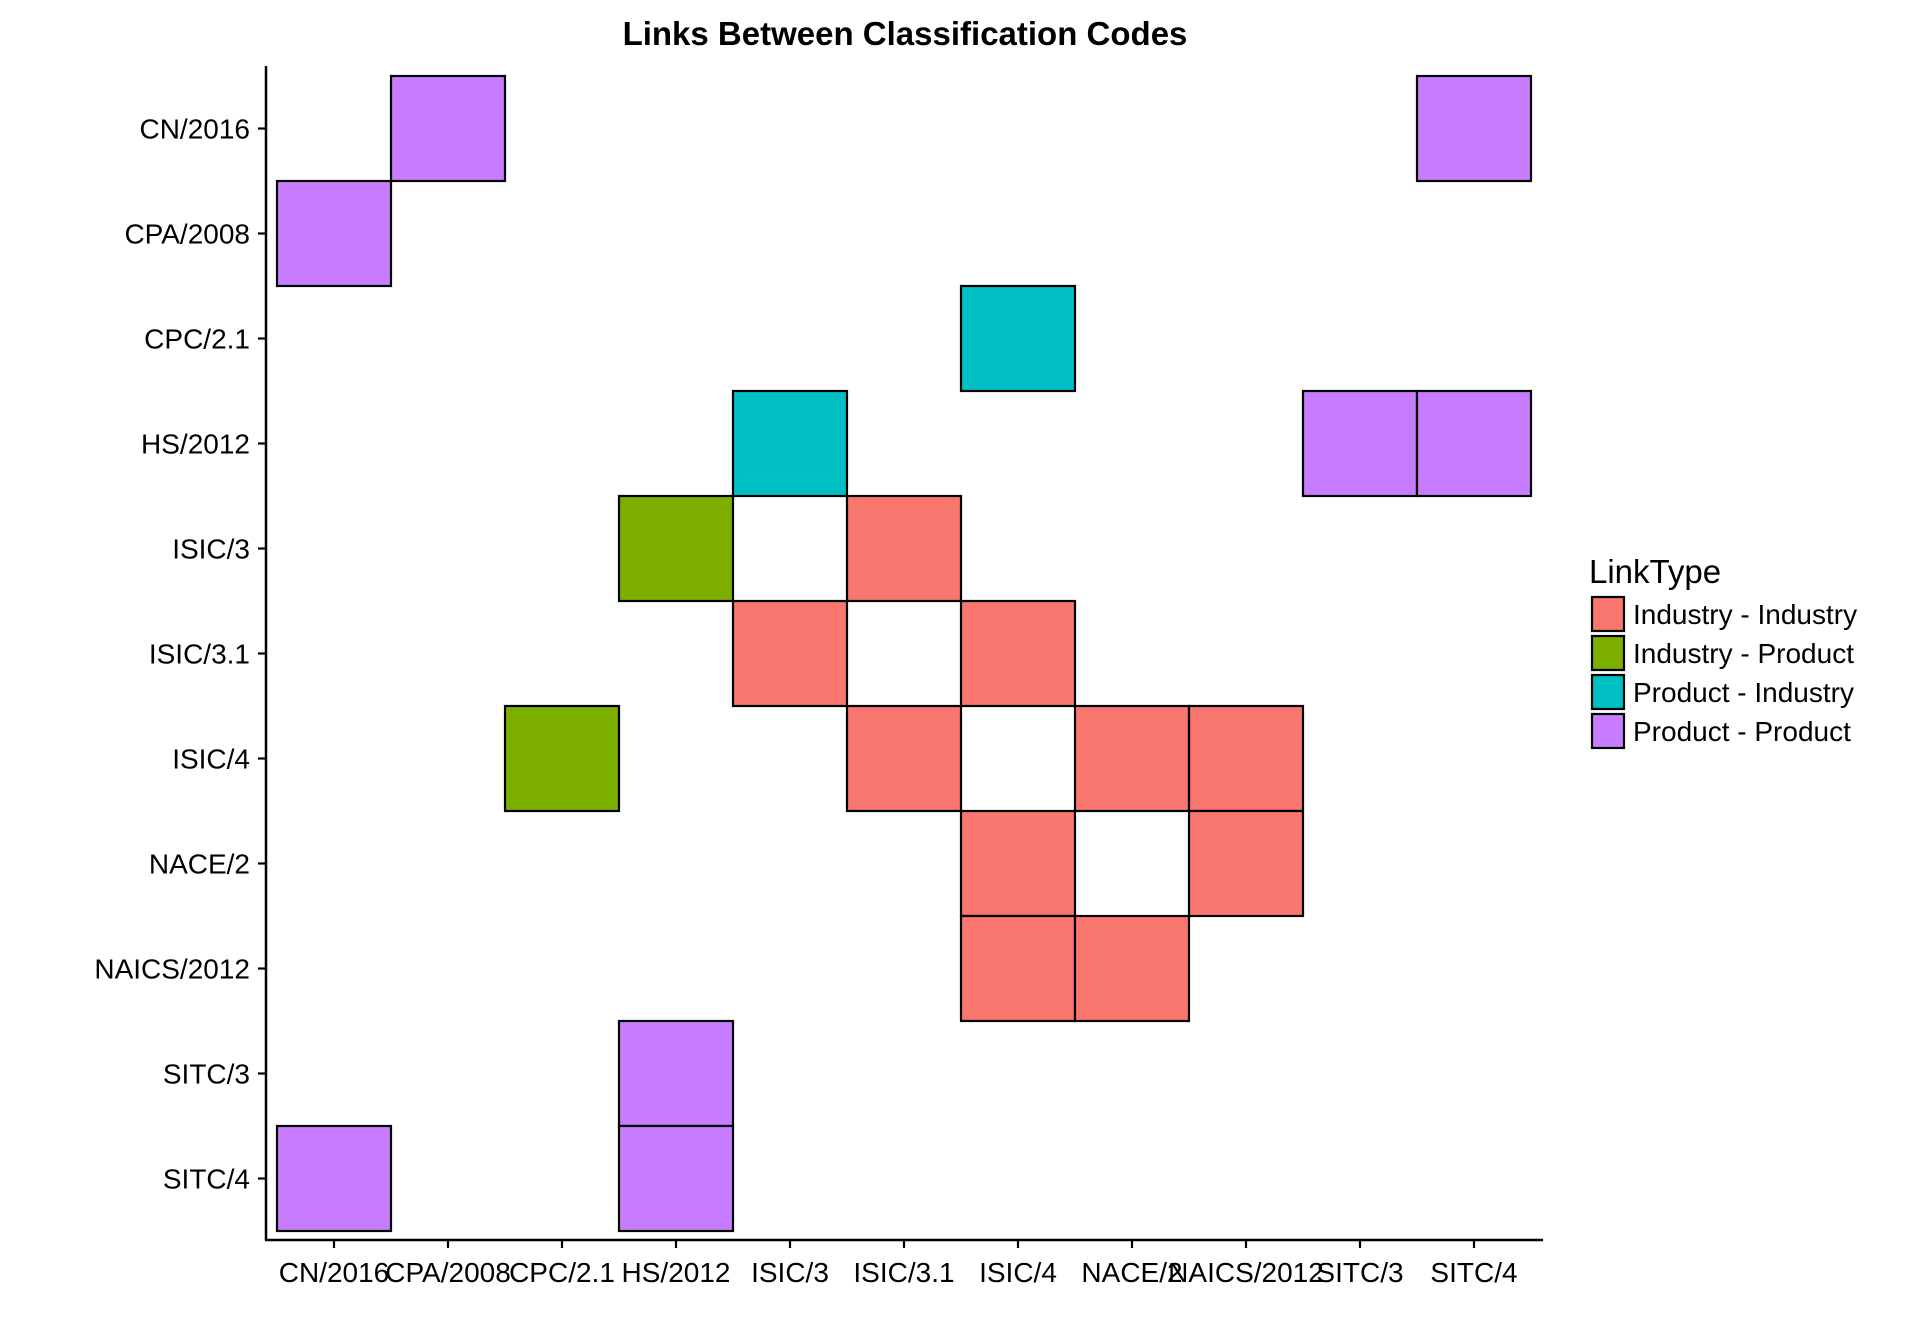 The width and height of the screenshot is (1920, 1344). What do you see at coordinates (206, 1179) in the screenshot?
I see `y-tick-label: SITC/4` at bounding box center [206, 1179].